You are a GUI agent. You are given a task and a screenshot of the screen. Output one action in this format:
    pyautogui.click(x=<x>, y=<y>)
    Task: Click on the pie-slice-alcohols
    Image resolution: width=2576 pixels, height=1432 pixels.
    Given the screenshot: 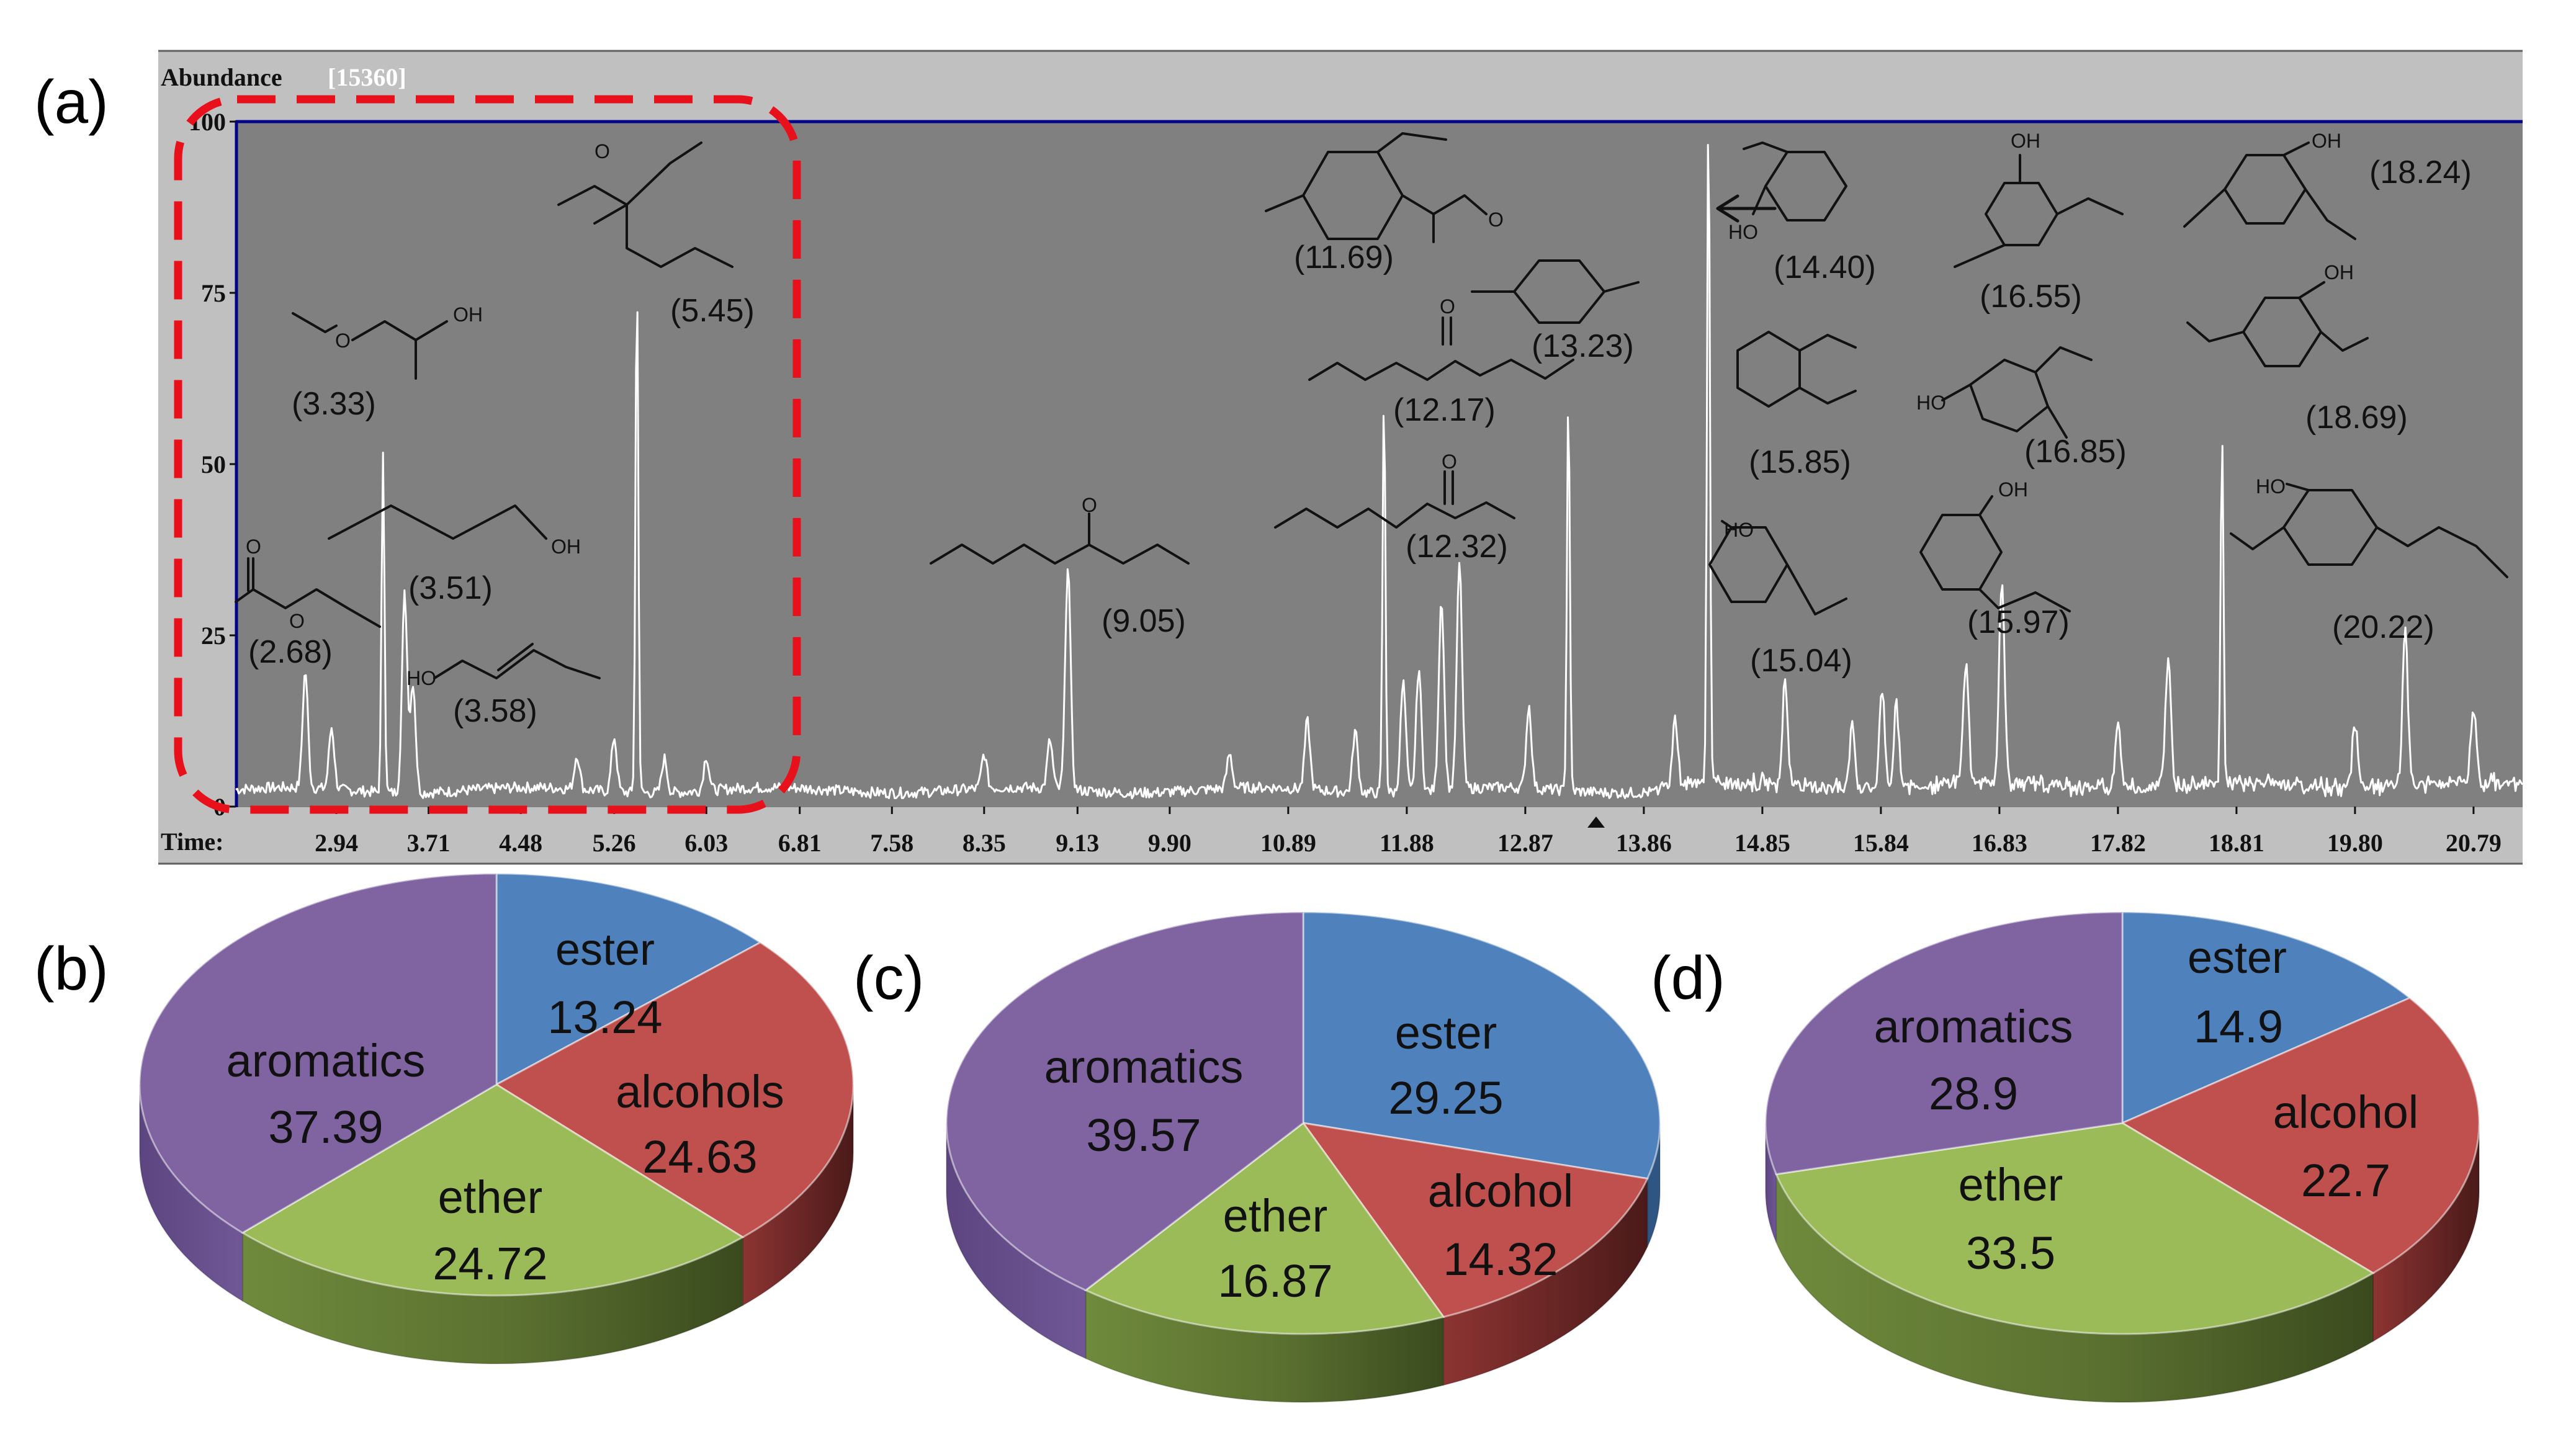 What is the action you would take?
    pyautogui.click(x=675, y=1089)
    